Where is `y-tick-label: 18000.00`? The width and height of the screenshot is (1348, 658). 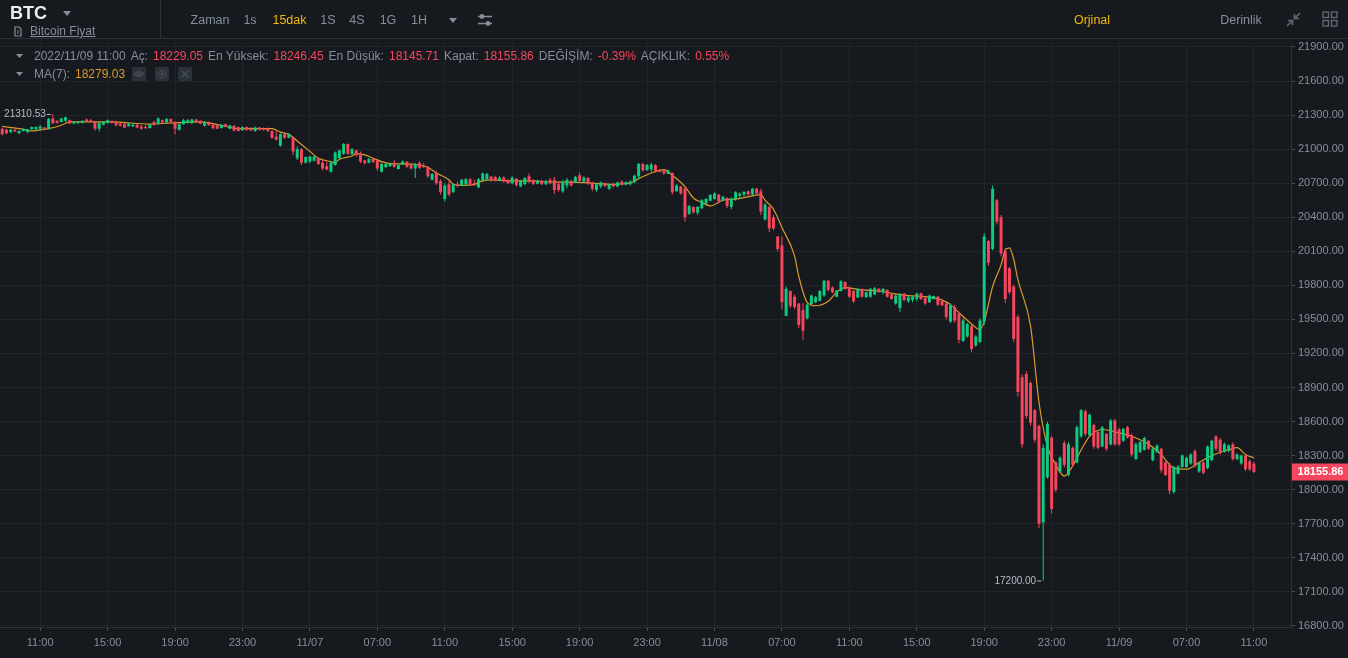 y-tick-label: 18000.00 is located at coordinates (1321, 488).